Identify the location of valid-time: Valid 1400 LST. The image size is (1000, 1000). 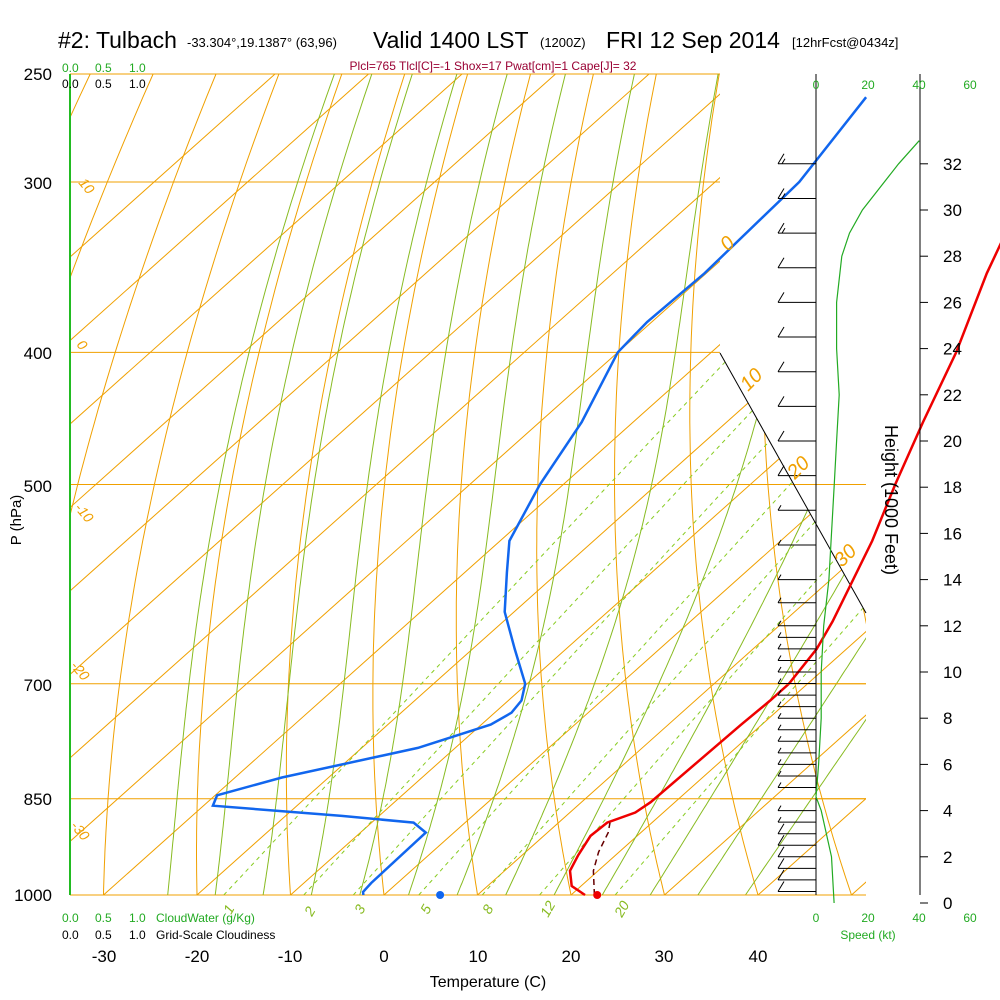
(451, 40).